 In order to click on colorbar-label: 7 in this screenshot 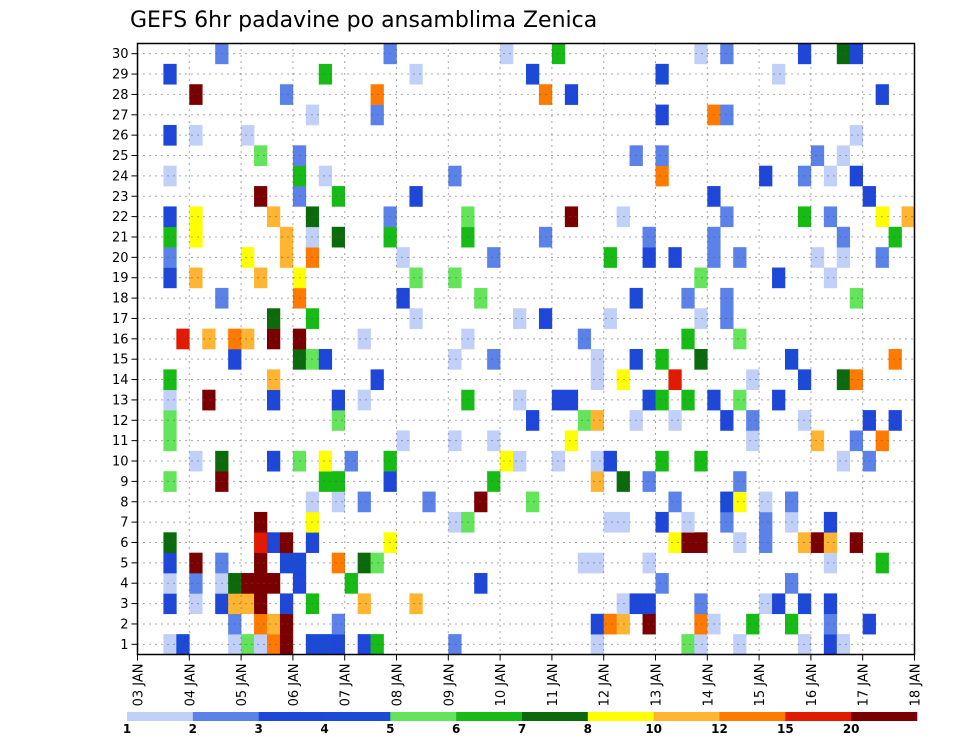, I will do `click(522, 729)`.